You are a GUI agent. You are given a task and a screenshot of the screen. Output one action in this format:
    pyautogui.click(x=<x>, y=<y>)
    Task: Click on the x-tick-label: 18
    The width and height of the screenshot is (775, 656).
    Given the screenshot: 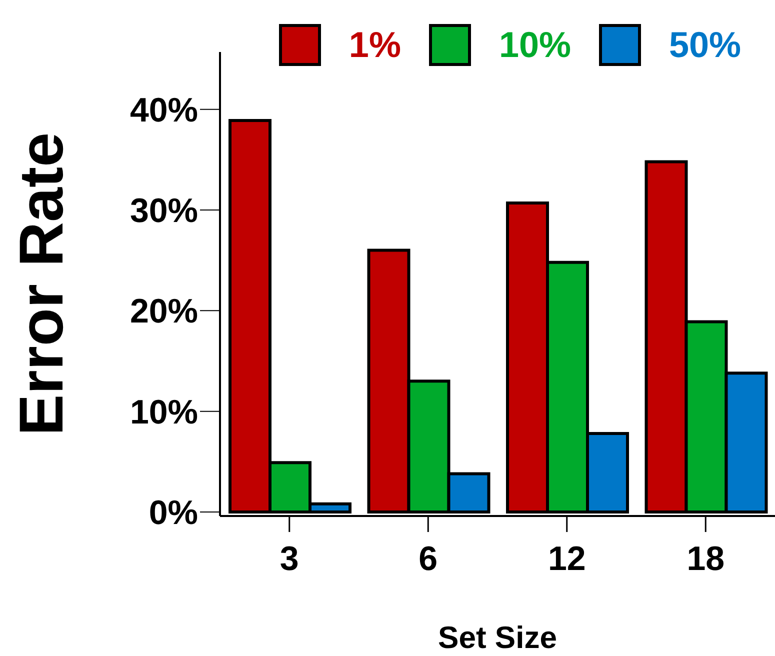 What is the action you would take?
    pyautogui.click(x=705, y=559)
    